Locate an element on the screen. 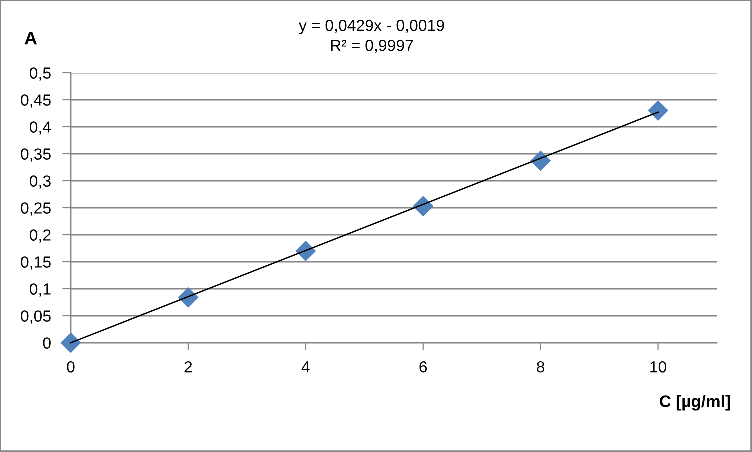  x-axis-title: C [µg/ml] is located at coordinates (695, 403).